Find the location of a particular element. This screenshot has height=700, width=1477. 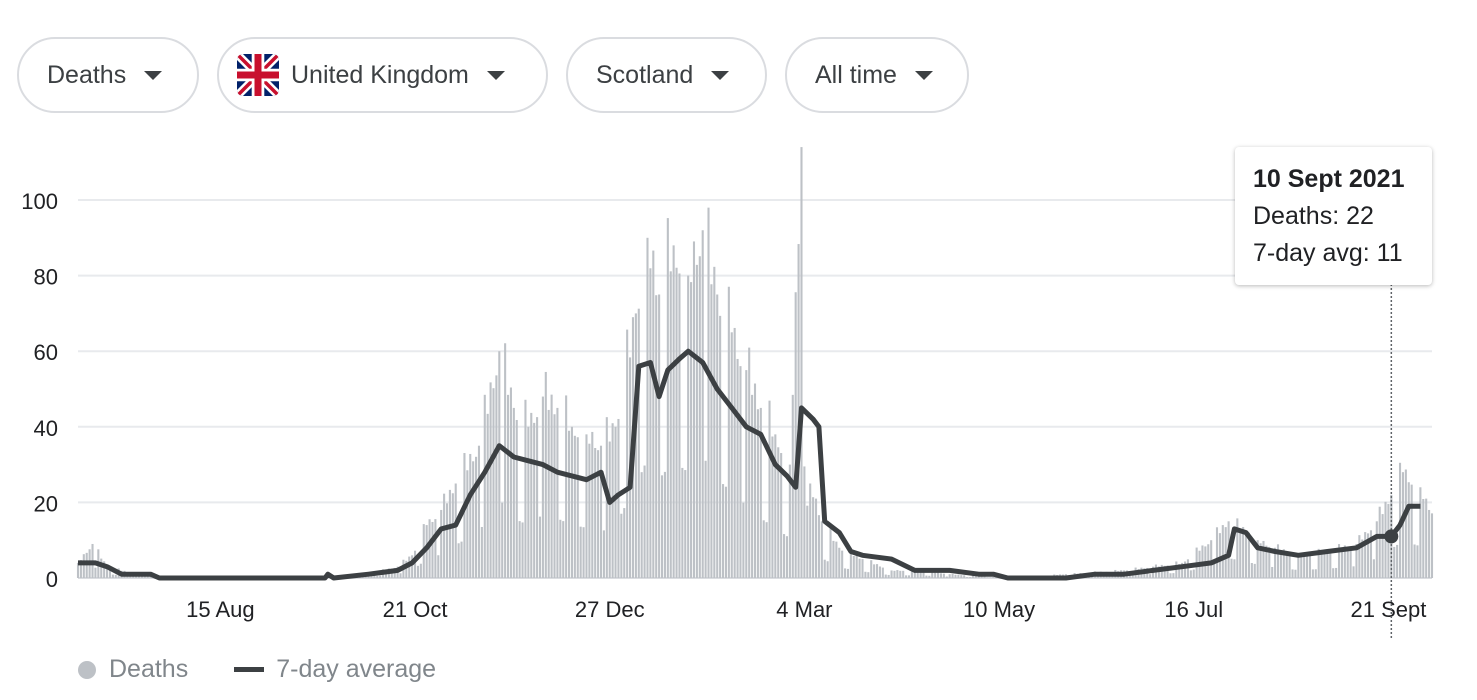

country-dropdown: United Kingdom is located at coordinates (382, 75).